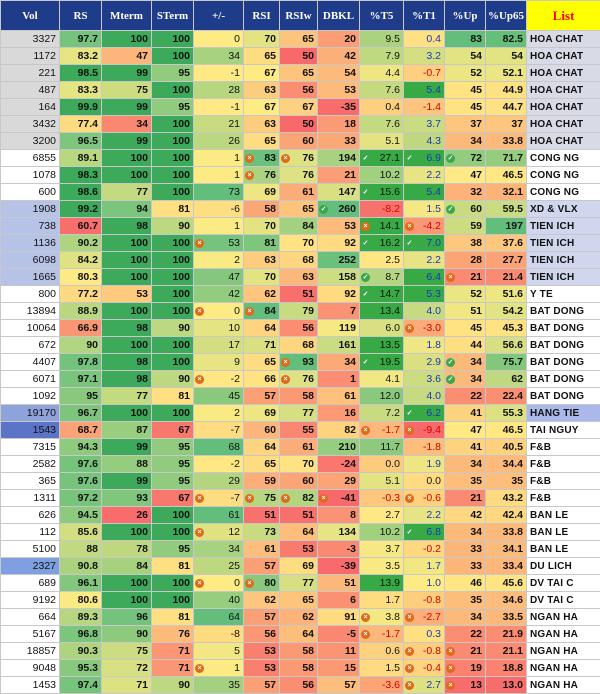  I want to click on column-header-pct-up: %Up, so click(465, 16).